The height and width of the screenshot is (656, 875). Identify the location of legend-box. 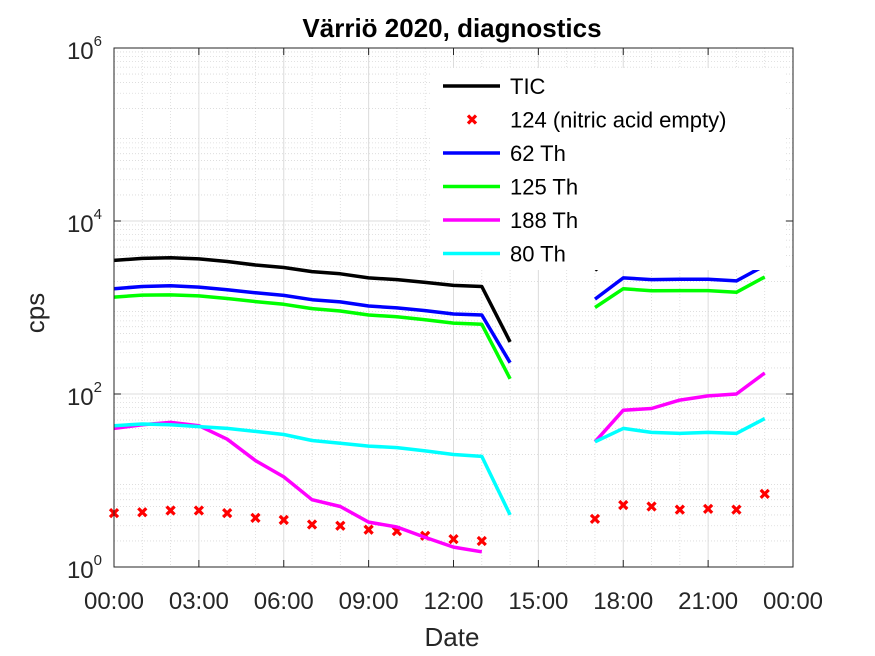
(607, 169).